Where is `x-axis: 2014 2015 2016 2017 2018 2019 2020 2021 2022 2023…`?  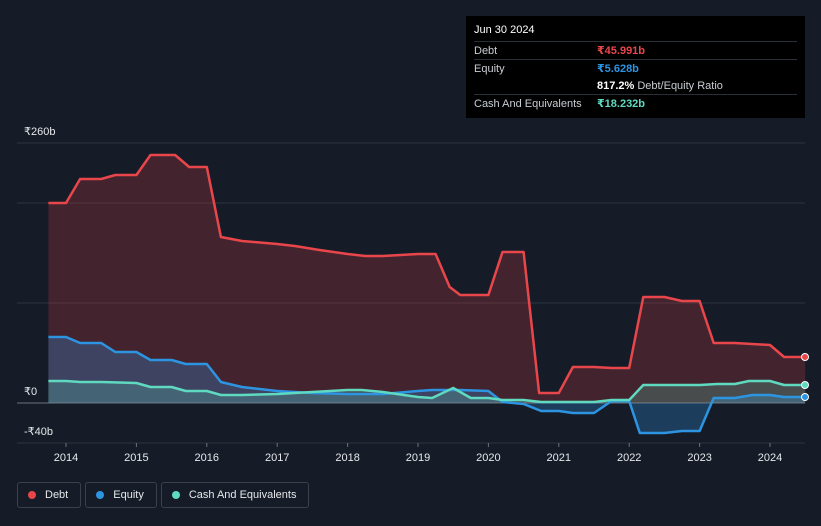 x-axis: 2014 2015 2016 2017 2018 2019 2020 2021 2022 2023… is located at coordinates (418, 453).